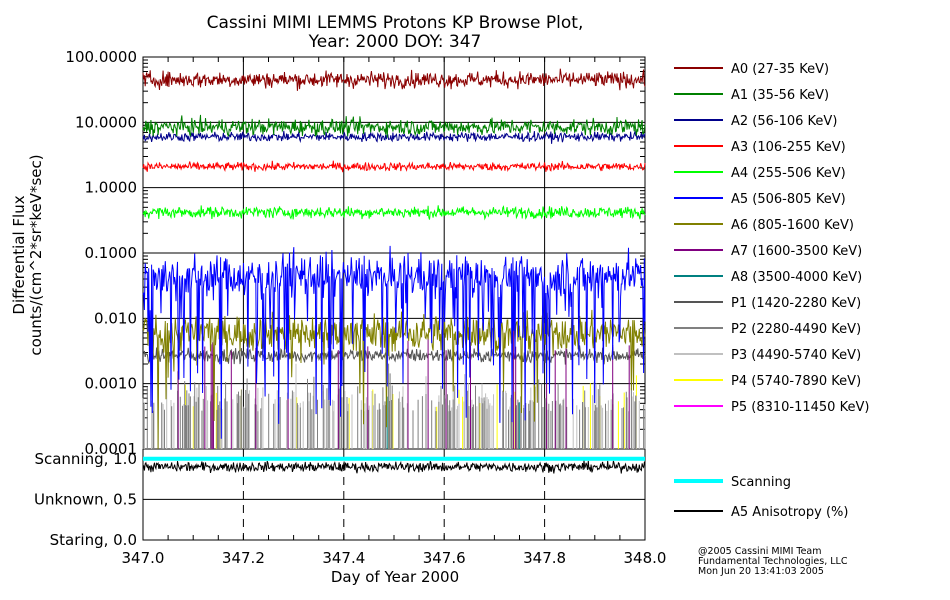 The width and height of the screenshot is (950, 600). What do you see at coordinates (773, 561) in the screenshot?
I see `footer-company: Fundamental Technologies, LLC` at bounding box center [773, 561].